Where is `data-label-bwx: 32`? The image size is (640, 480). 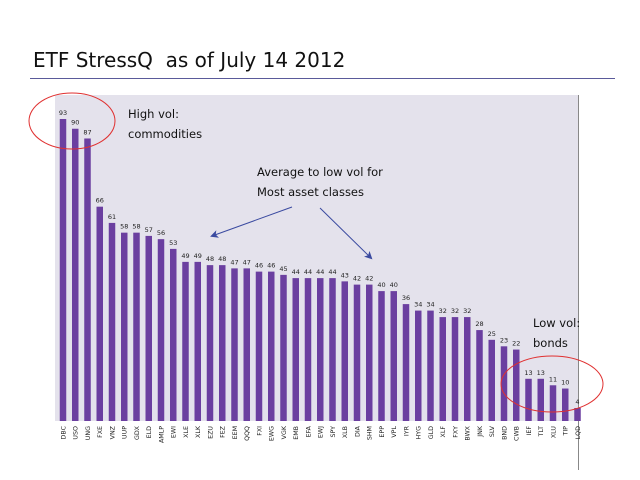
data-label-bwx: 32 is located at coordinates (467, 311).